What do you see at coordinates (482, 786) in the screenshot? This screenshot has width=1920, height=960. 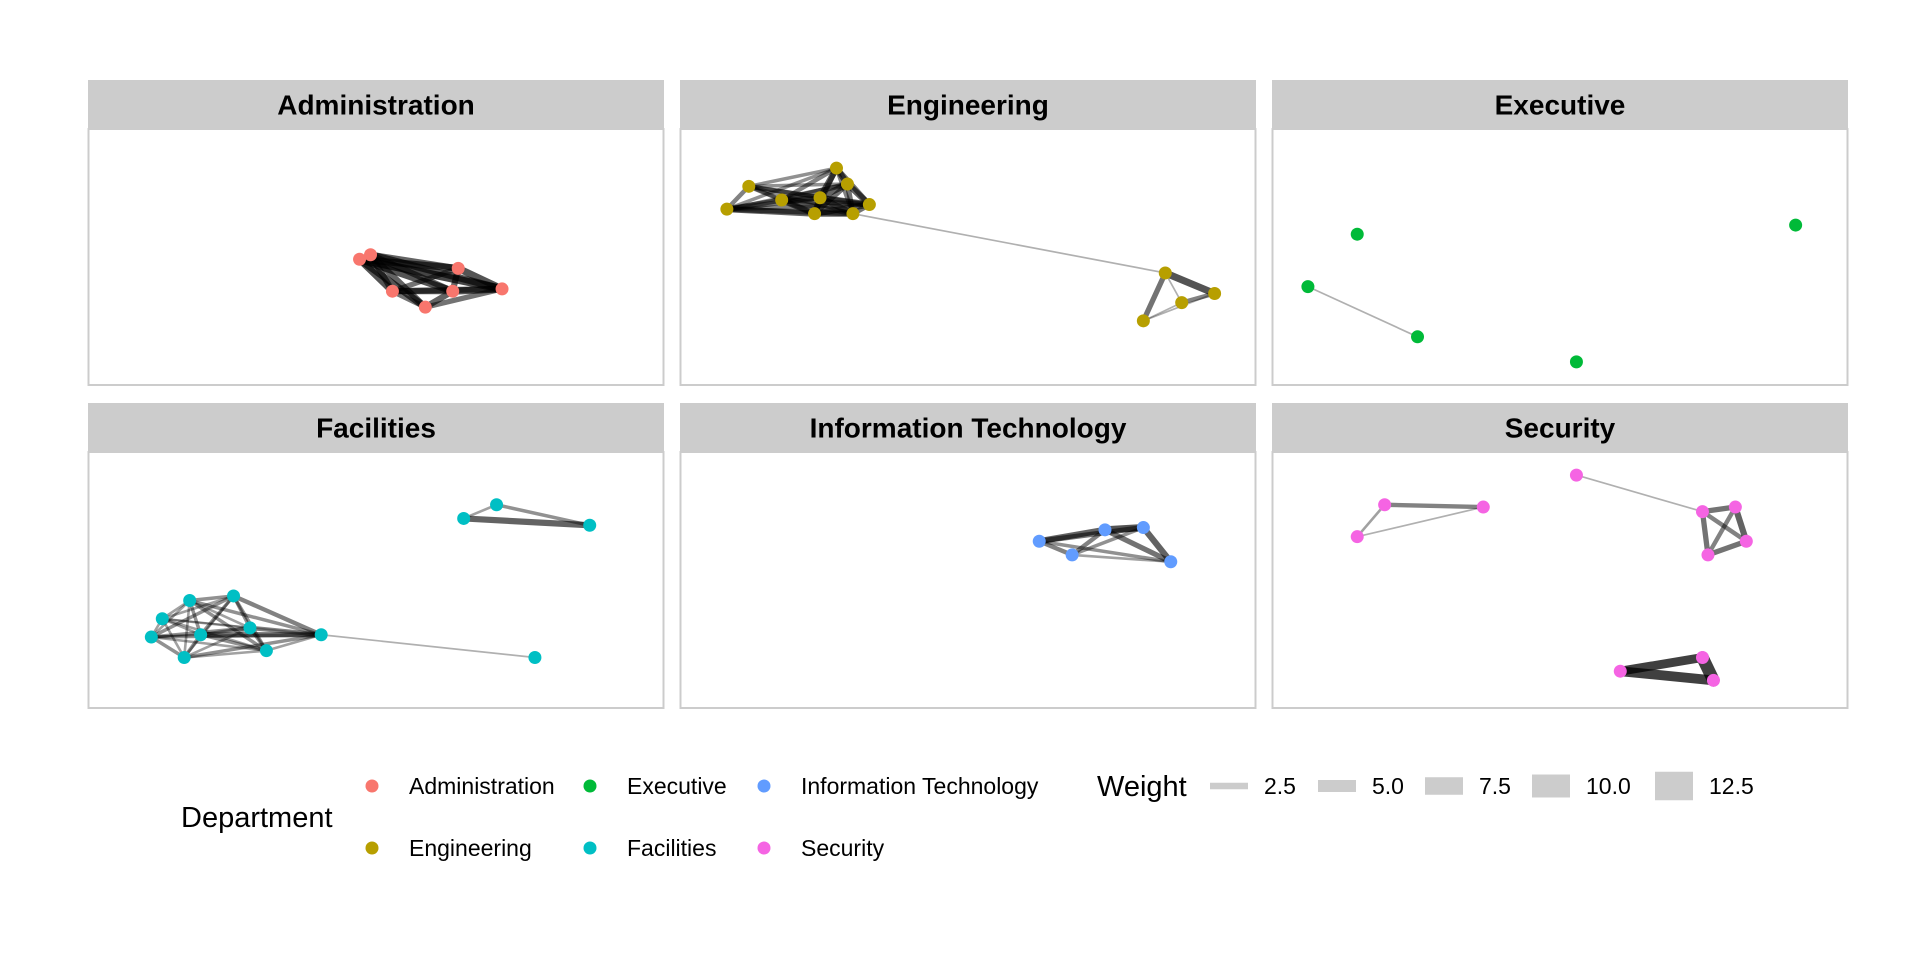 I see `legend-label: Administration` at bounding box center [482, 786].